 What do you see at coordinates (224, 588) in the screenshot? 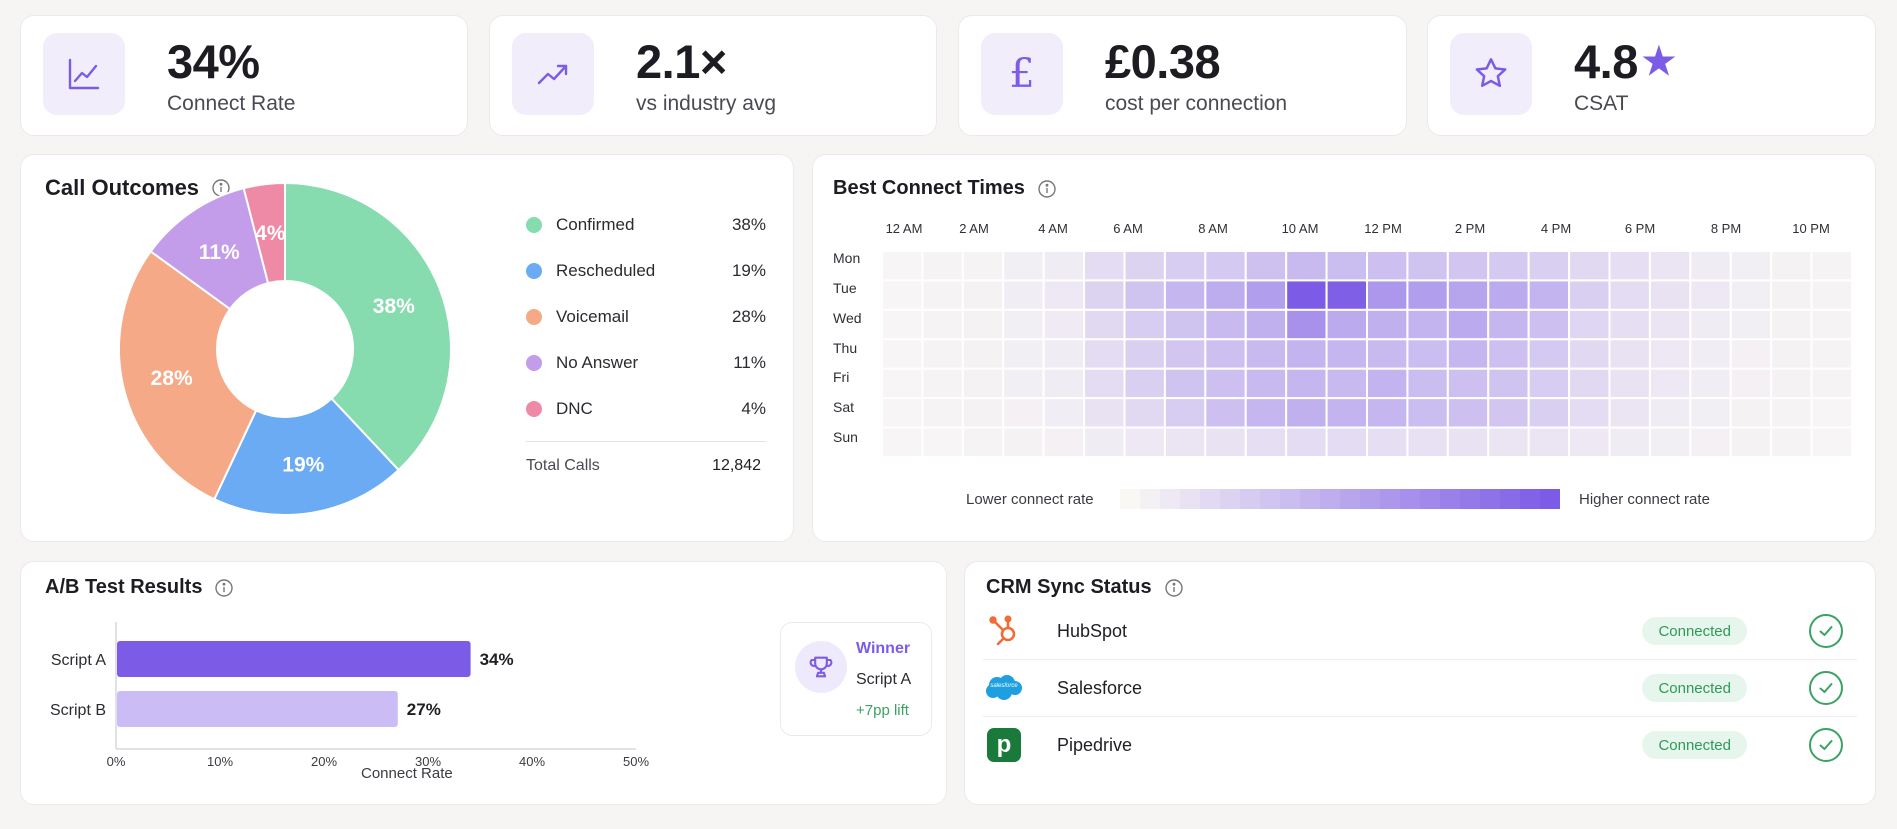
I see `info-icon` at bounding box center [224, 588].